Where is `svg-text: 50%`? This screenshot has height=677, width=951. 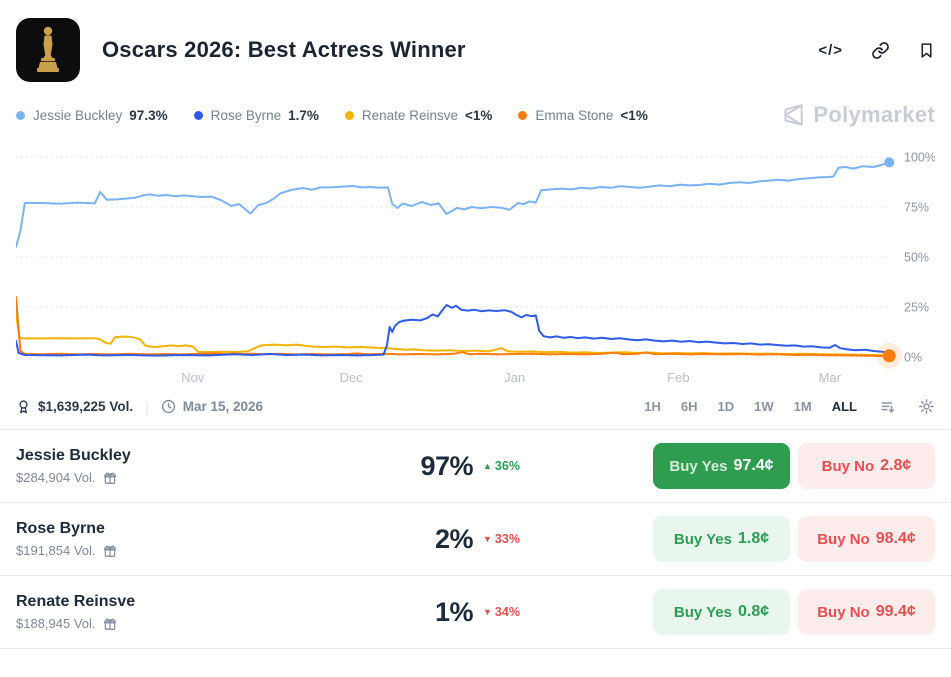 svg-text: 50% is located at coordinates (916, 258).